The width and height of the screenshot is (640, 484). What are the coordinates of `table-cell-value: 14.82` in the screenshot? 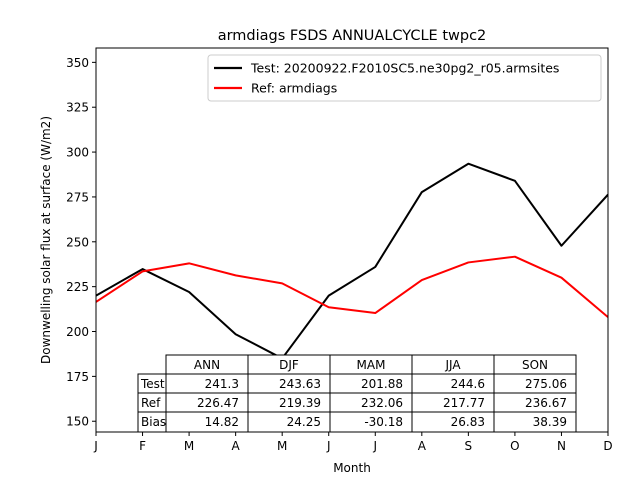 It's located at (222, 422).